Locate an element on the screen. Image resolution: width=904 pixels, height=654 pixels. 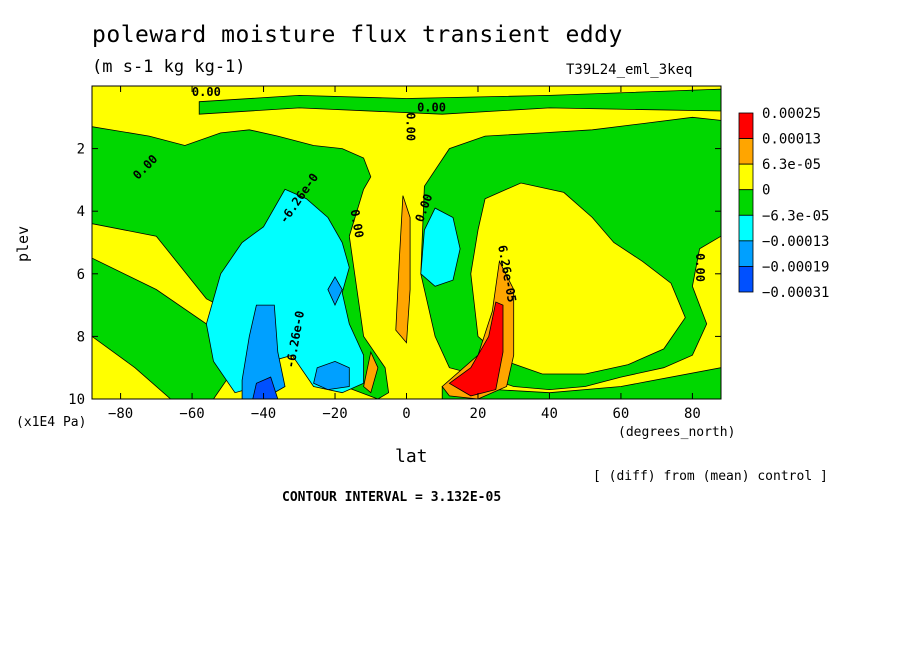
y-tick-label: 6 is located at coordinates (81, 275).